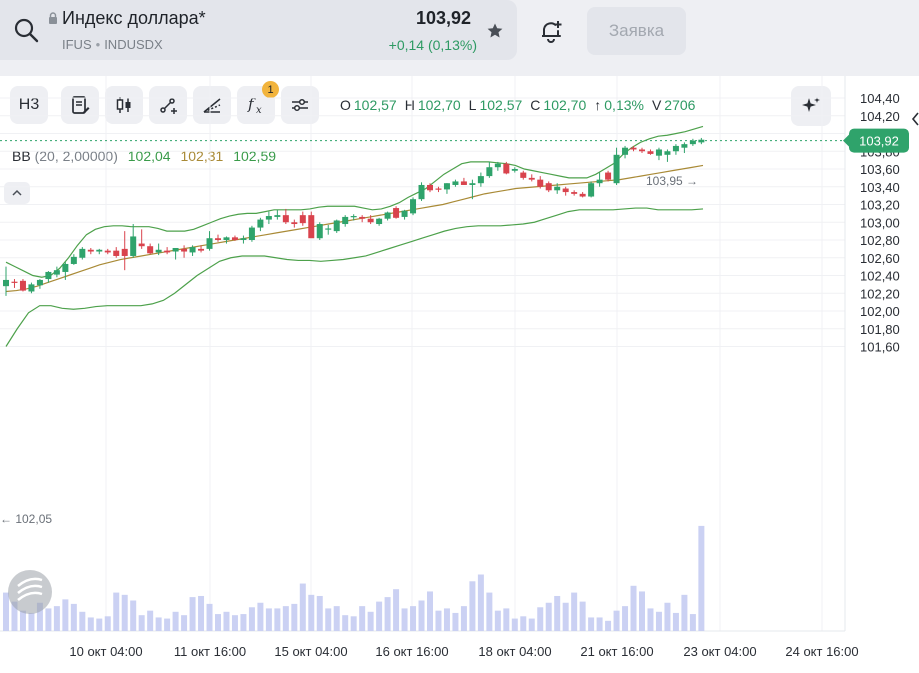  Describe the element at coordinates (133, 44) in the screenshot. I see `ticker-code: INDUSDX` at that location.